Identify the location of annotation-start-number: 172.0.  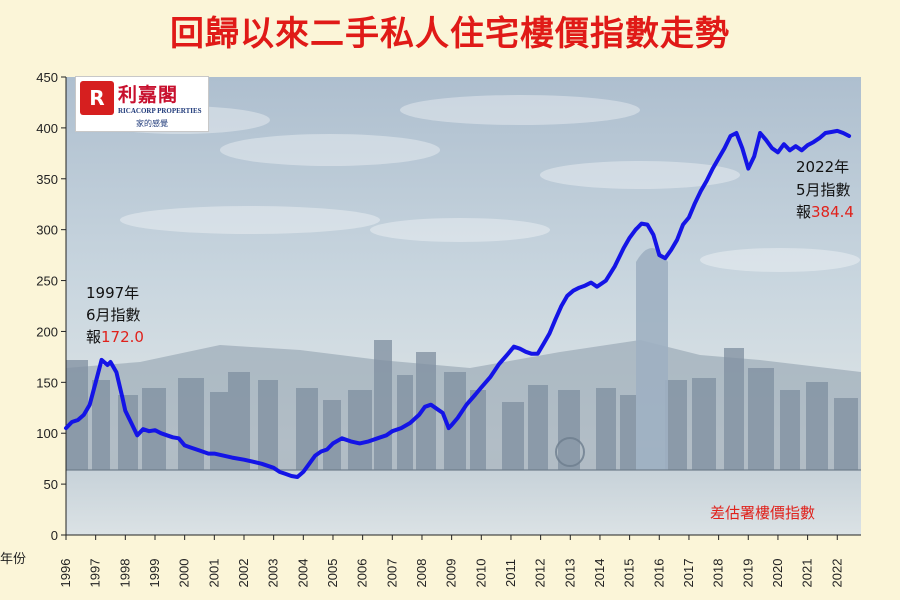
(122, 337).